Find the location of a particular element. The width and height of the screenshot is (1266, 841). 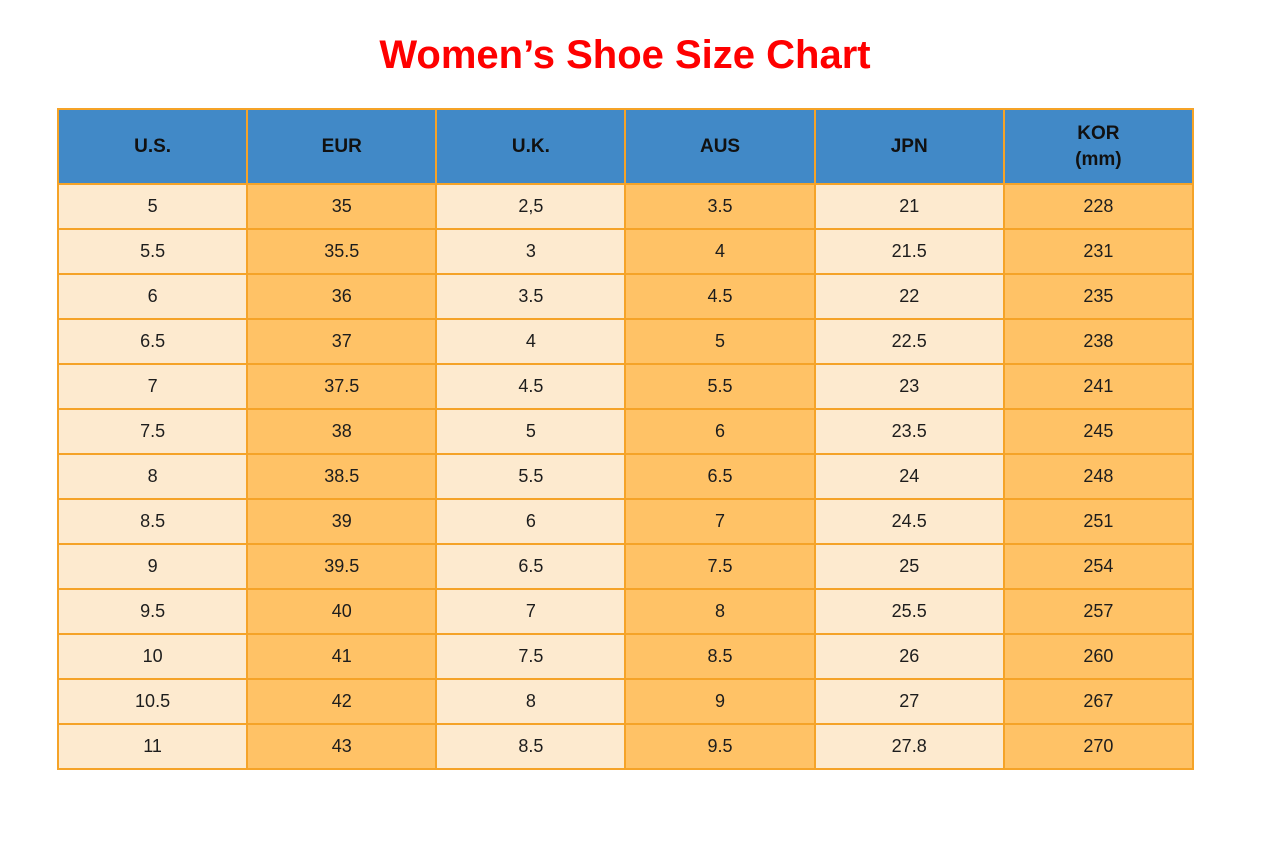

table-cell: 35 is located at coordinates (342, 206).